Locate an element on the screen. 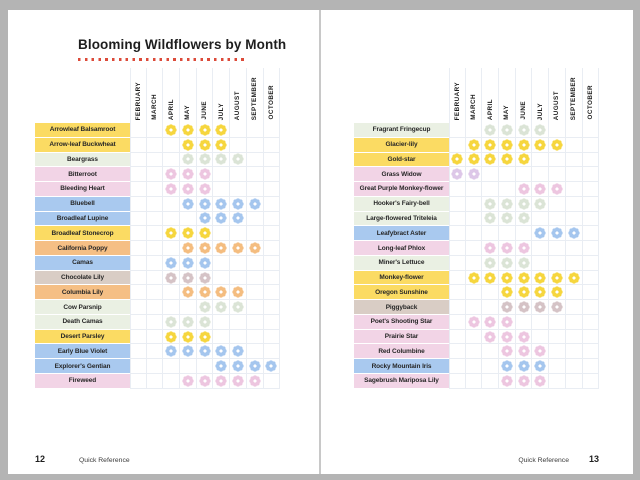  month-label: APRIL is located at coordinates (490, 109).